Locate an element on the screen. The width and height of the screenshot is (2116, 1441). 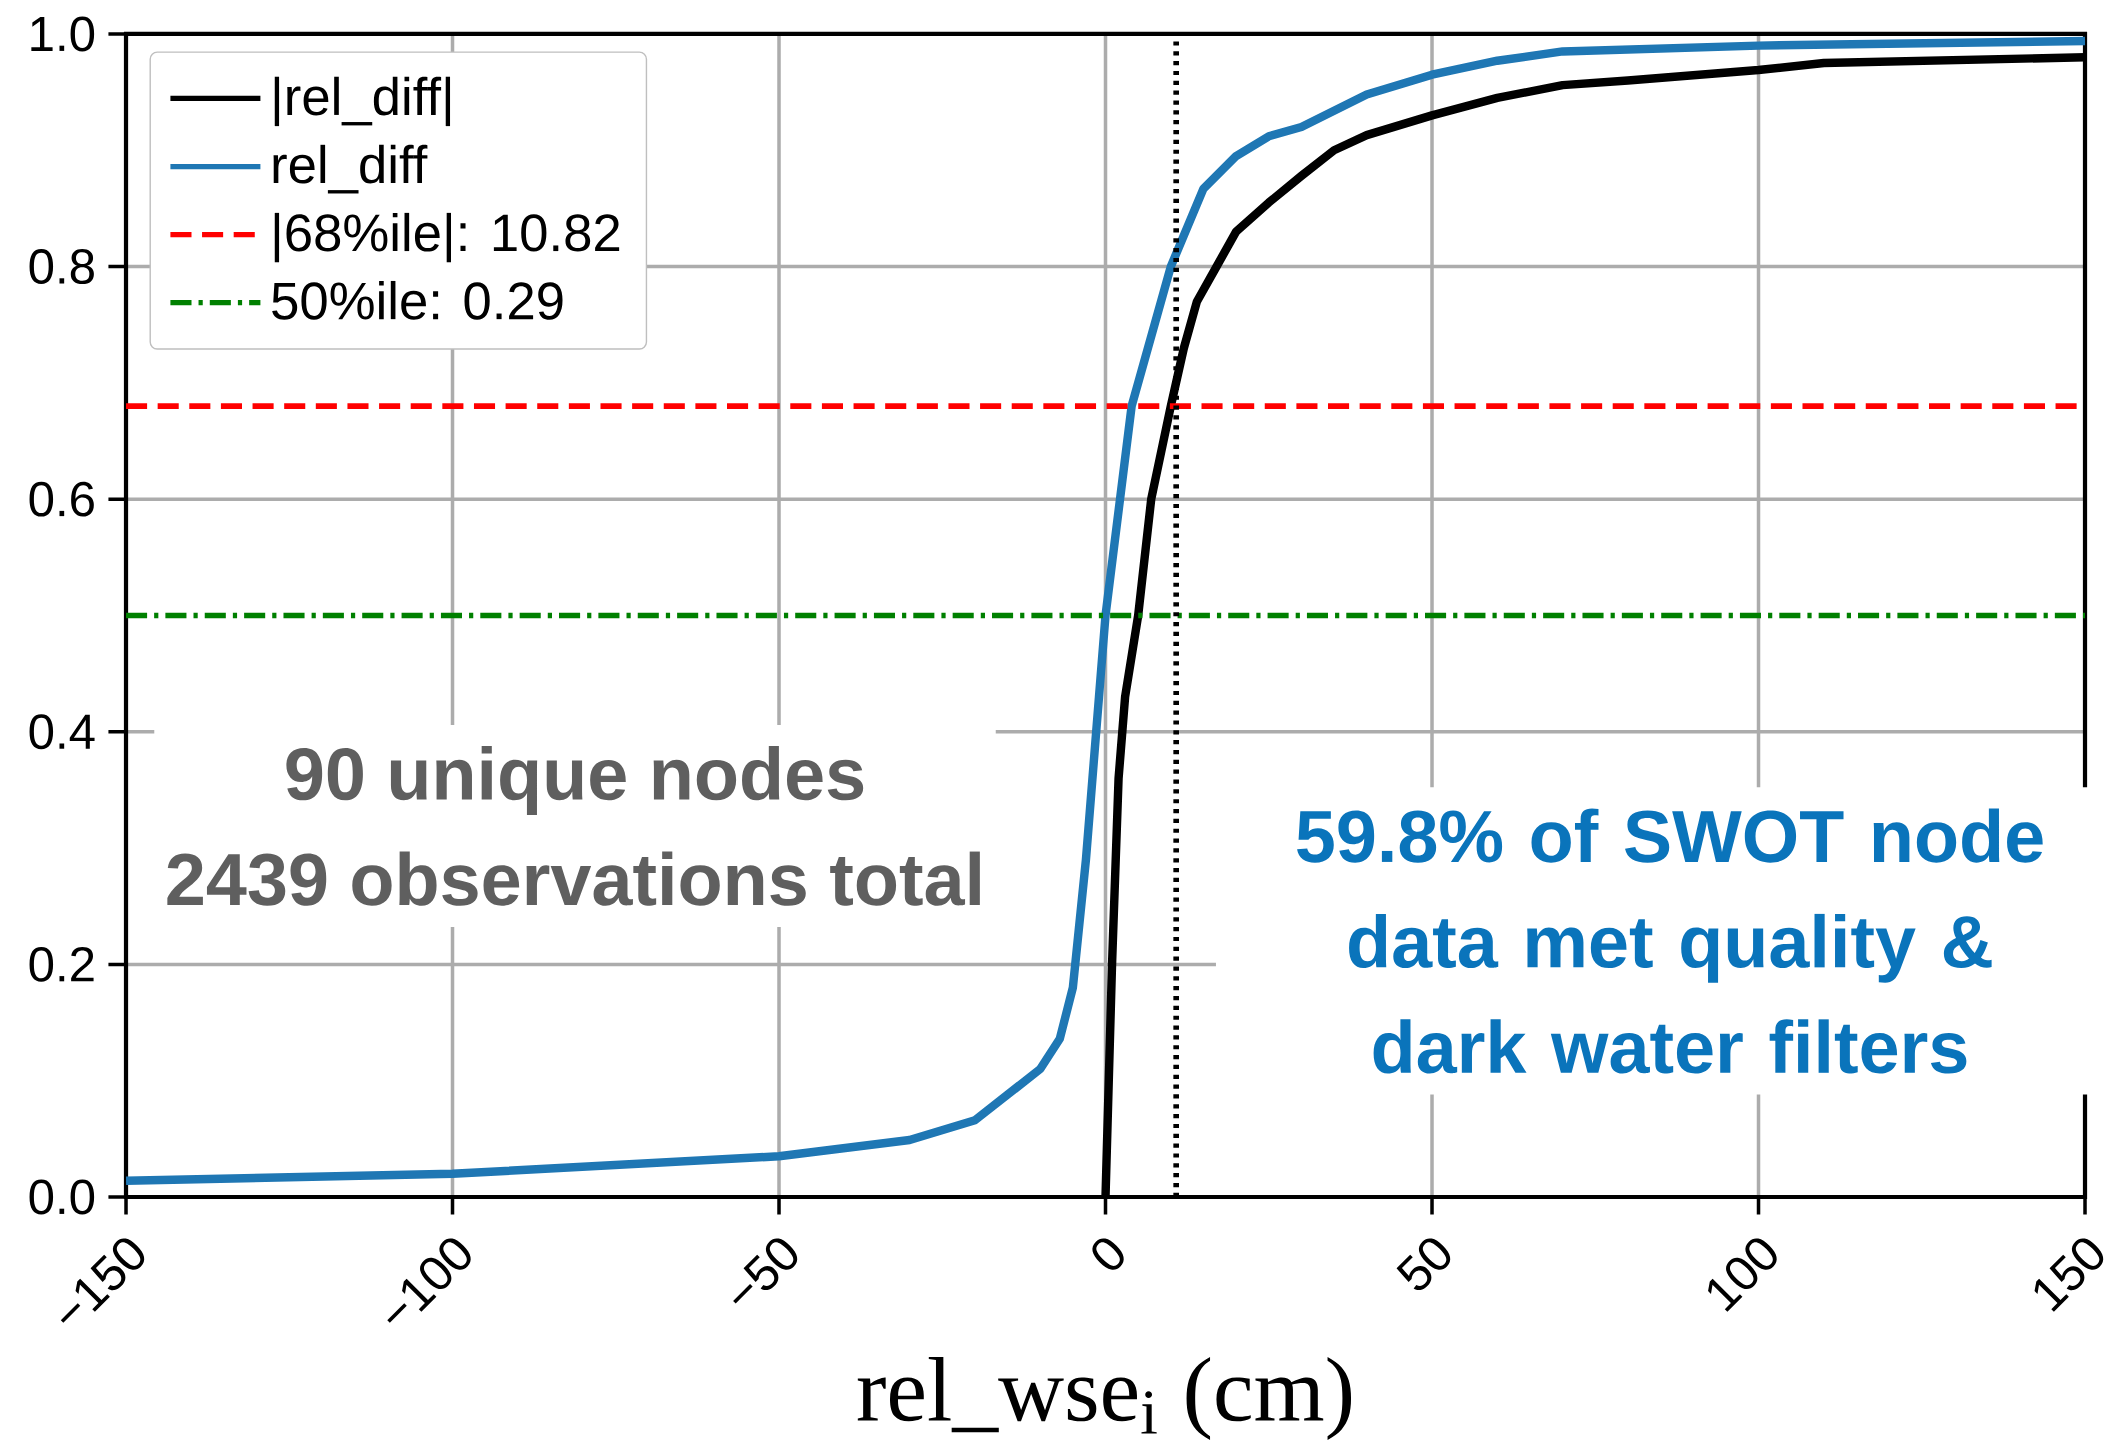
legend-label: |68%ile|: 10.82 is located at coordinates (447, 237).